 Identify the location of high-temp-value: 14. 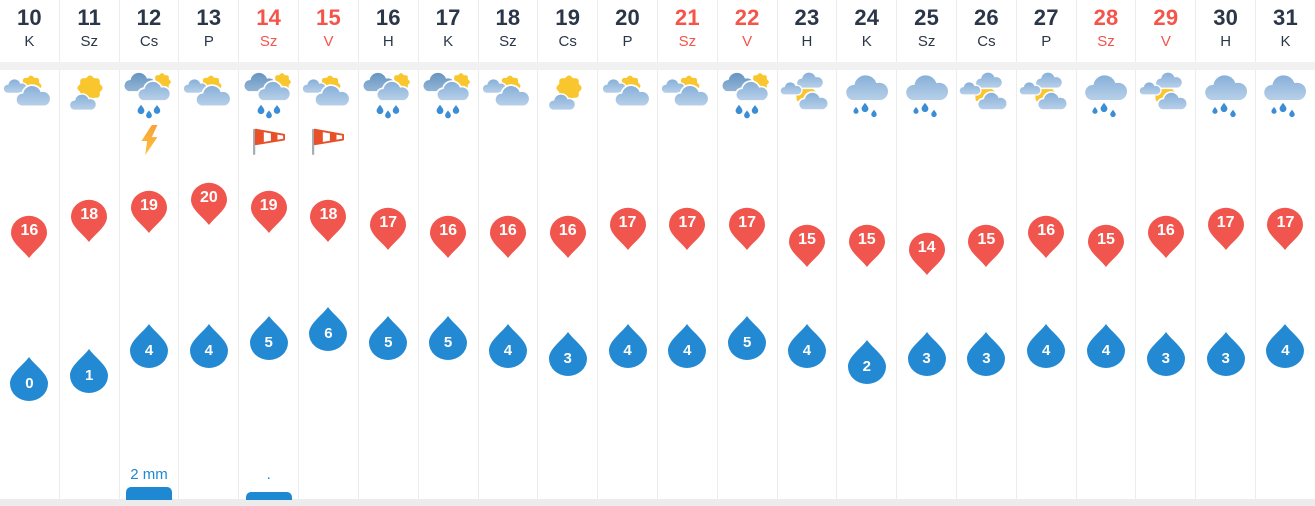
(926, 247).